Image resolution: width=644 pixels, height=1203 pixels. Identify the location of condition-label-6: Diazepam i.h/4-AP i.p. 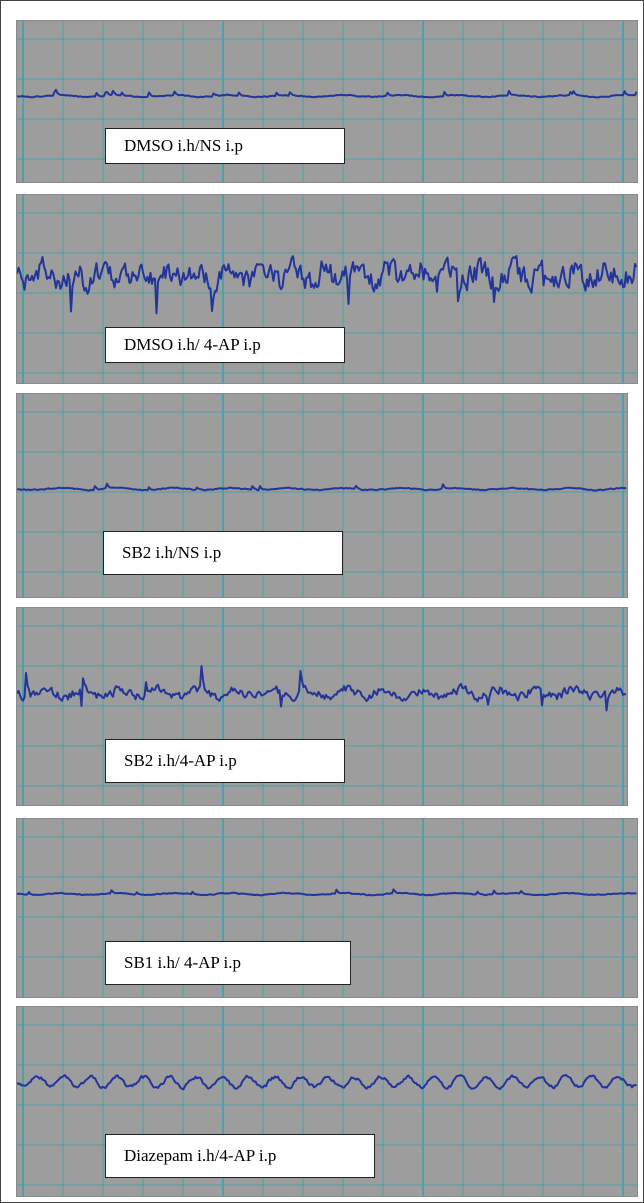
(240, 1156).